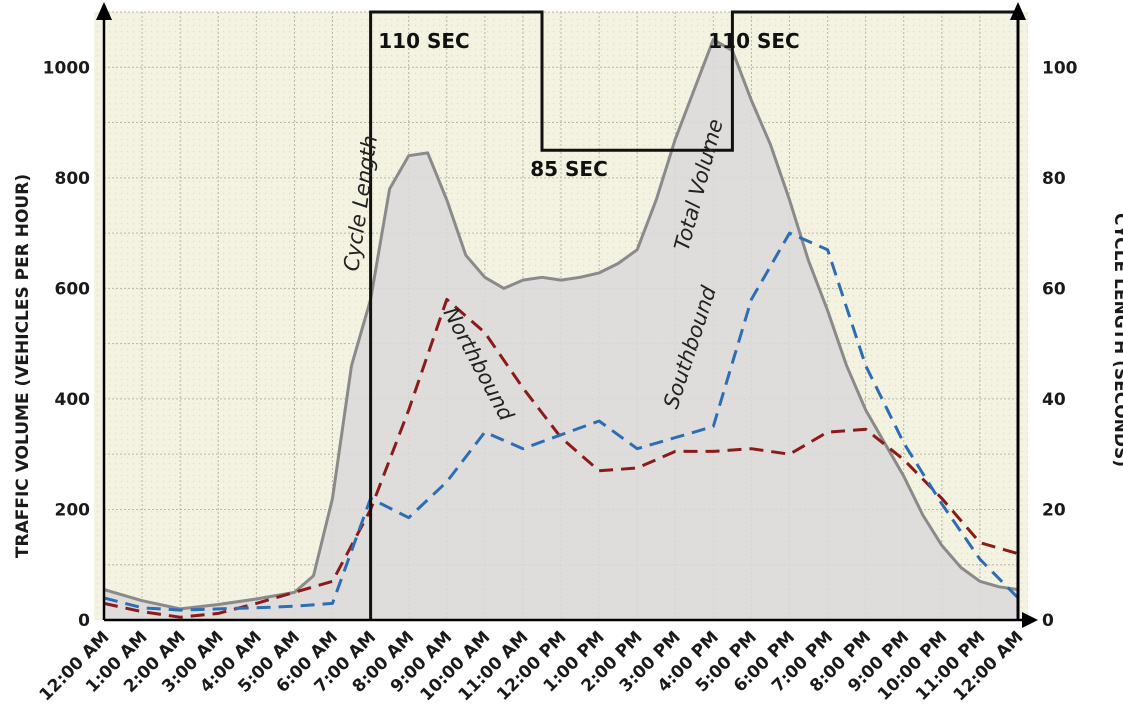  What do you see at coordinates (84, 621) in the screenshot?
I see `y-tick-label: 0` at bounding box center [84, 621].